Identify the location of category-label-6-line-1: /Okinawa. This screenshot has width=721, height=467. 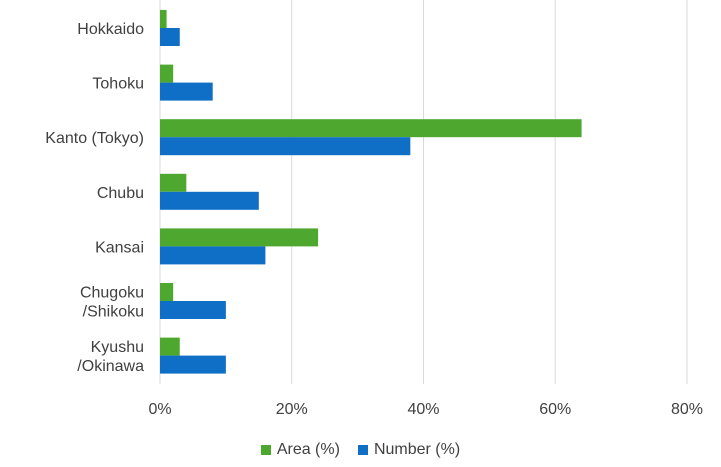
(110, 366).